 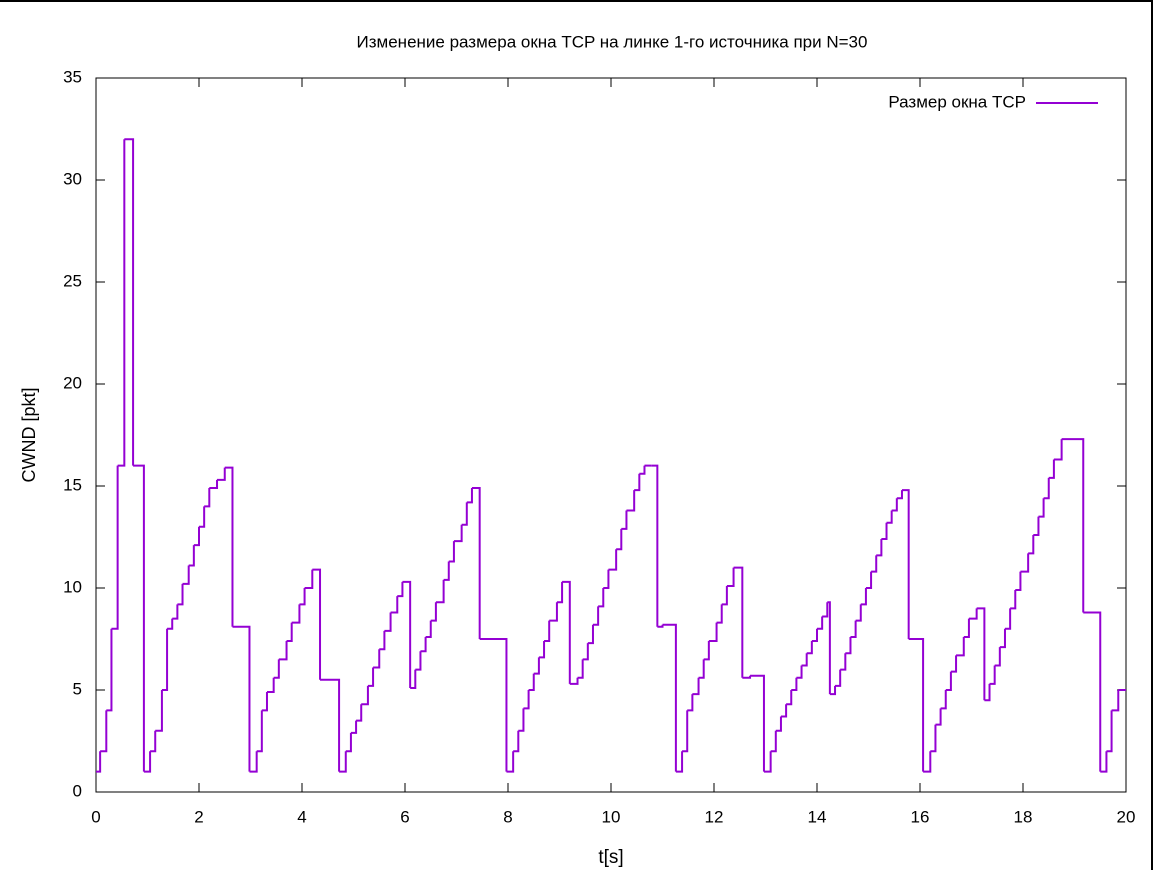 I want to click on x-tick-label: 18, so click(x=1023, y=816).